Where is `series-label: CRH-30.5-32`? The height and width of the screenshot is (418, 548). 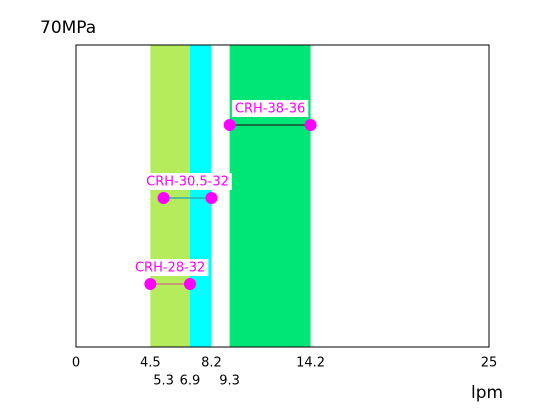
series-label: CRH-30.5-32 is located at coordinates (187, 182).